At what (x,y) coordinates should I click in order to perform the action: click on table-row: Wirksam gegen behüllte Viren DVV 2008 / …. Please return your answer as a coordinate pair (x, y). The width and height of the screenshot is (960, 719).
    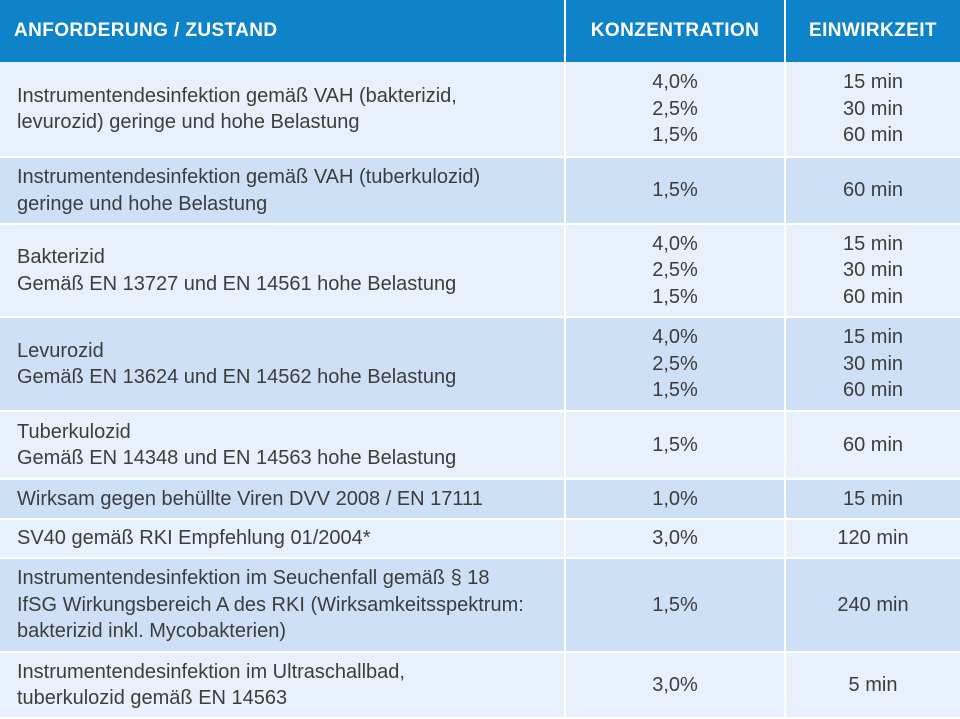
    Looking at the image, I should click on (480, 499).